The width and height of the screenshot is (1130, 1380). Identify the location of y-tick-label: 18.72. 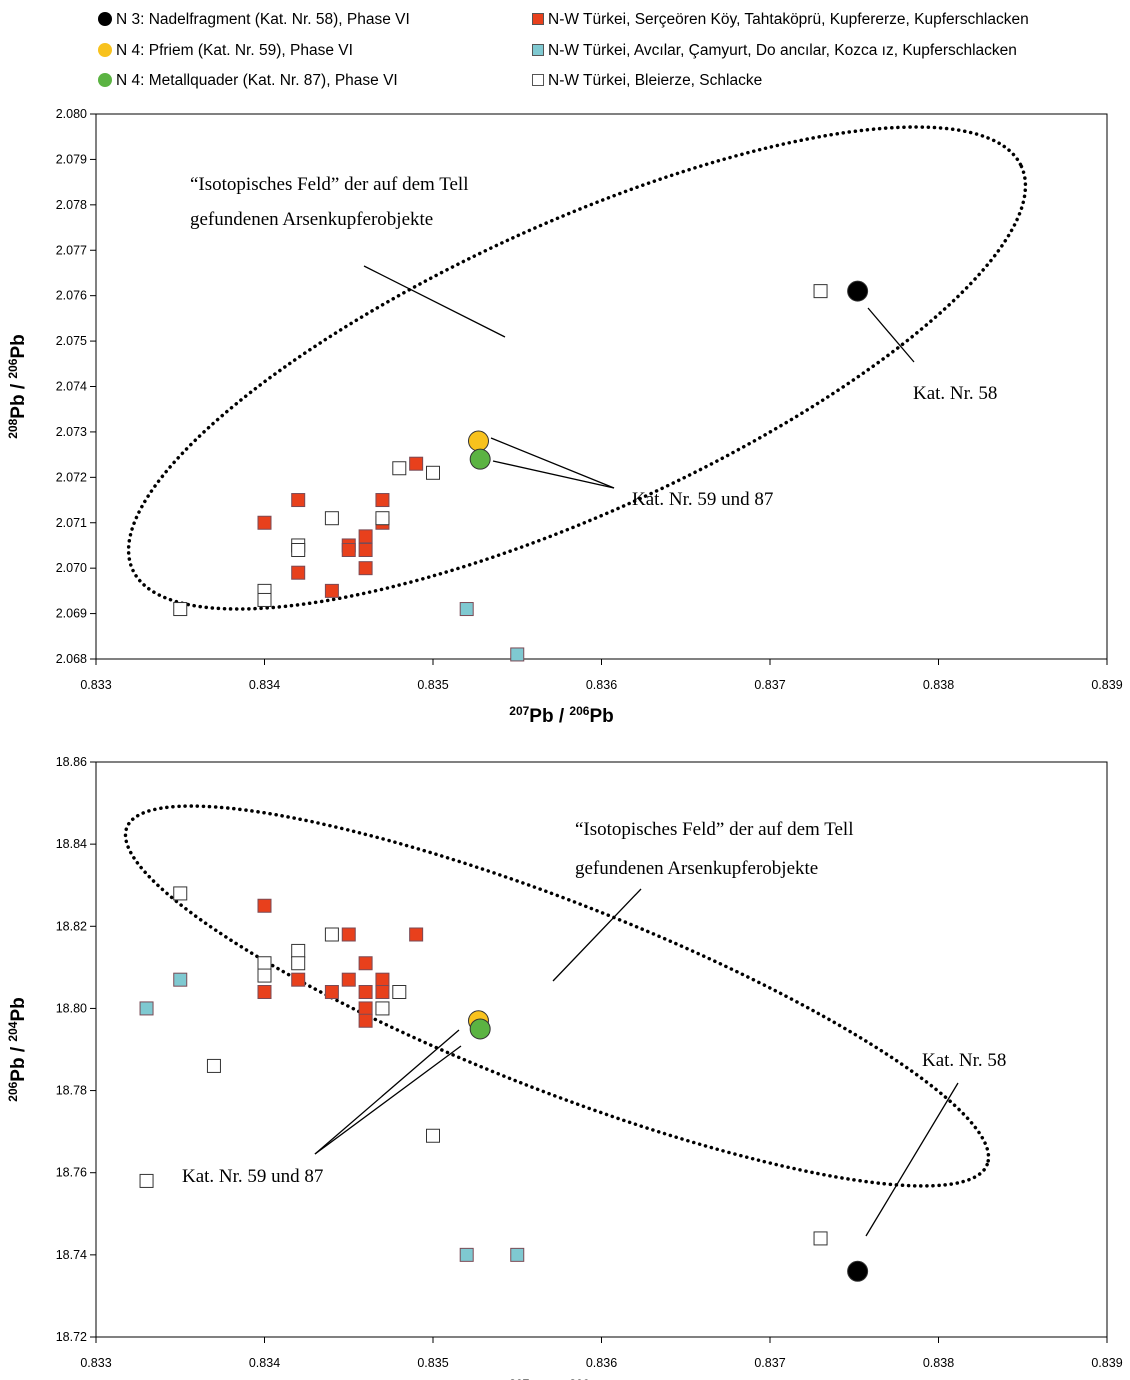
(71, 1337).